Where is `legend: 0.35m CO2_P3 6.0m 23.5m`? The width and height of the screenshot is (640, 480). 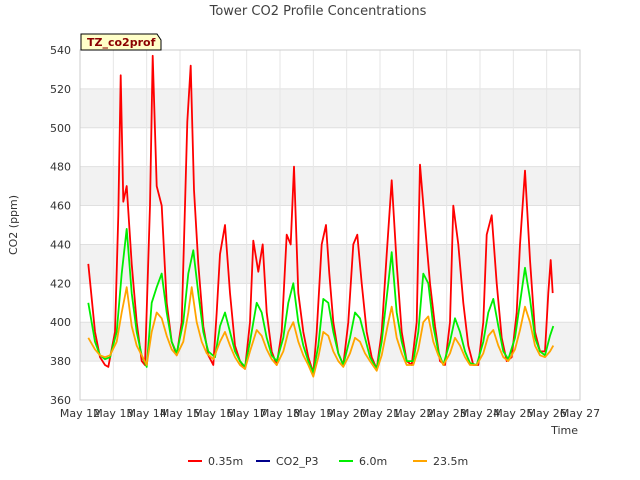 legend: 0.35m CO2_P3 6.0m 23.5m is located at coordinates (328, 461).